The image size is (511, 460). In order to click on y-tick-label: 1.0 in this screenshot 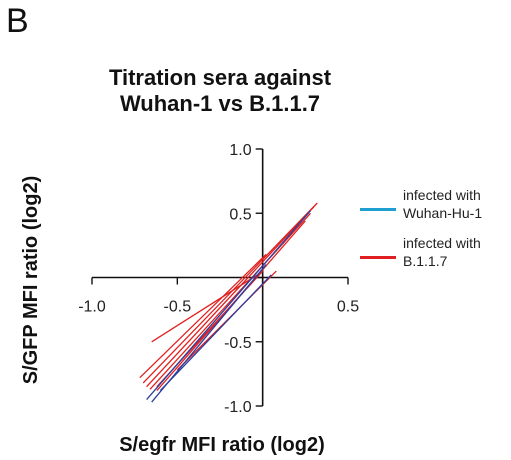, I will do `click(240, 150)`.